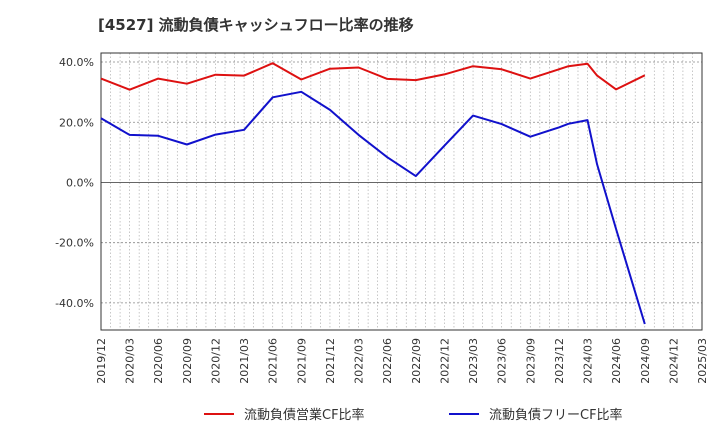  What do you see at coordinates (556, 415) in the screenshot?
I see `legend-label-2: 流動負債フリーCF比率` at bounding box center [556, 415].